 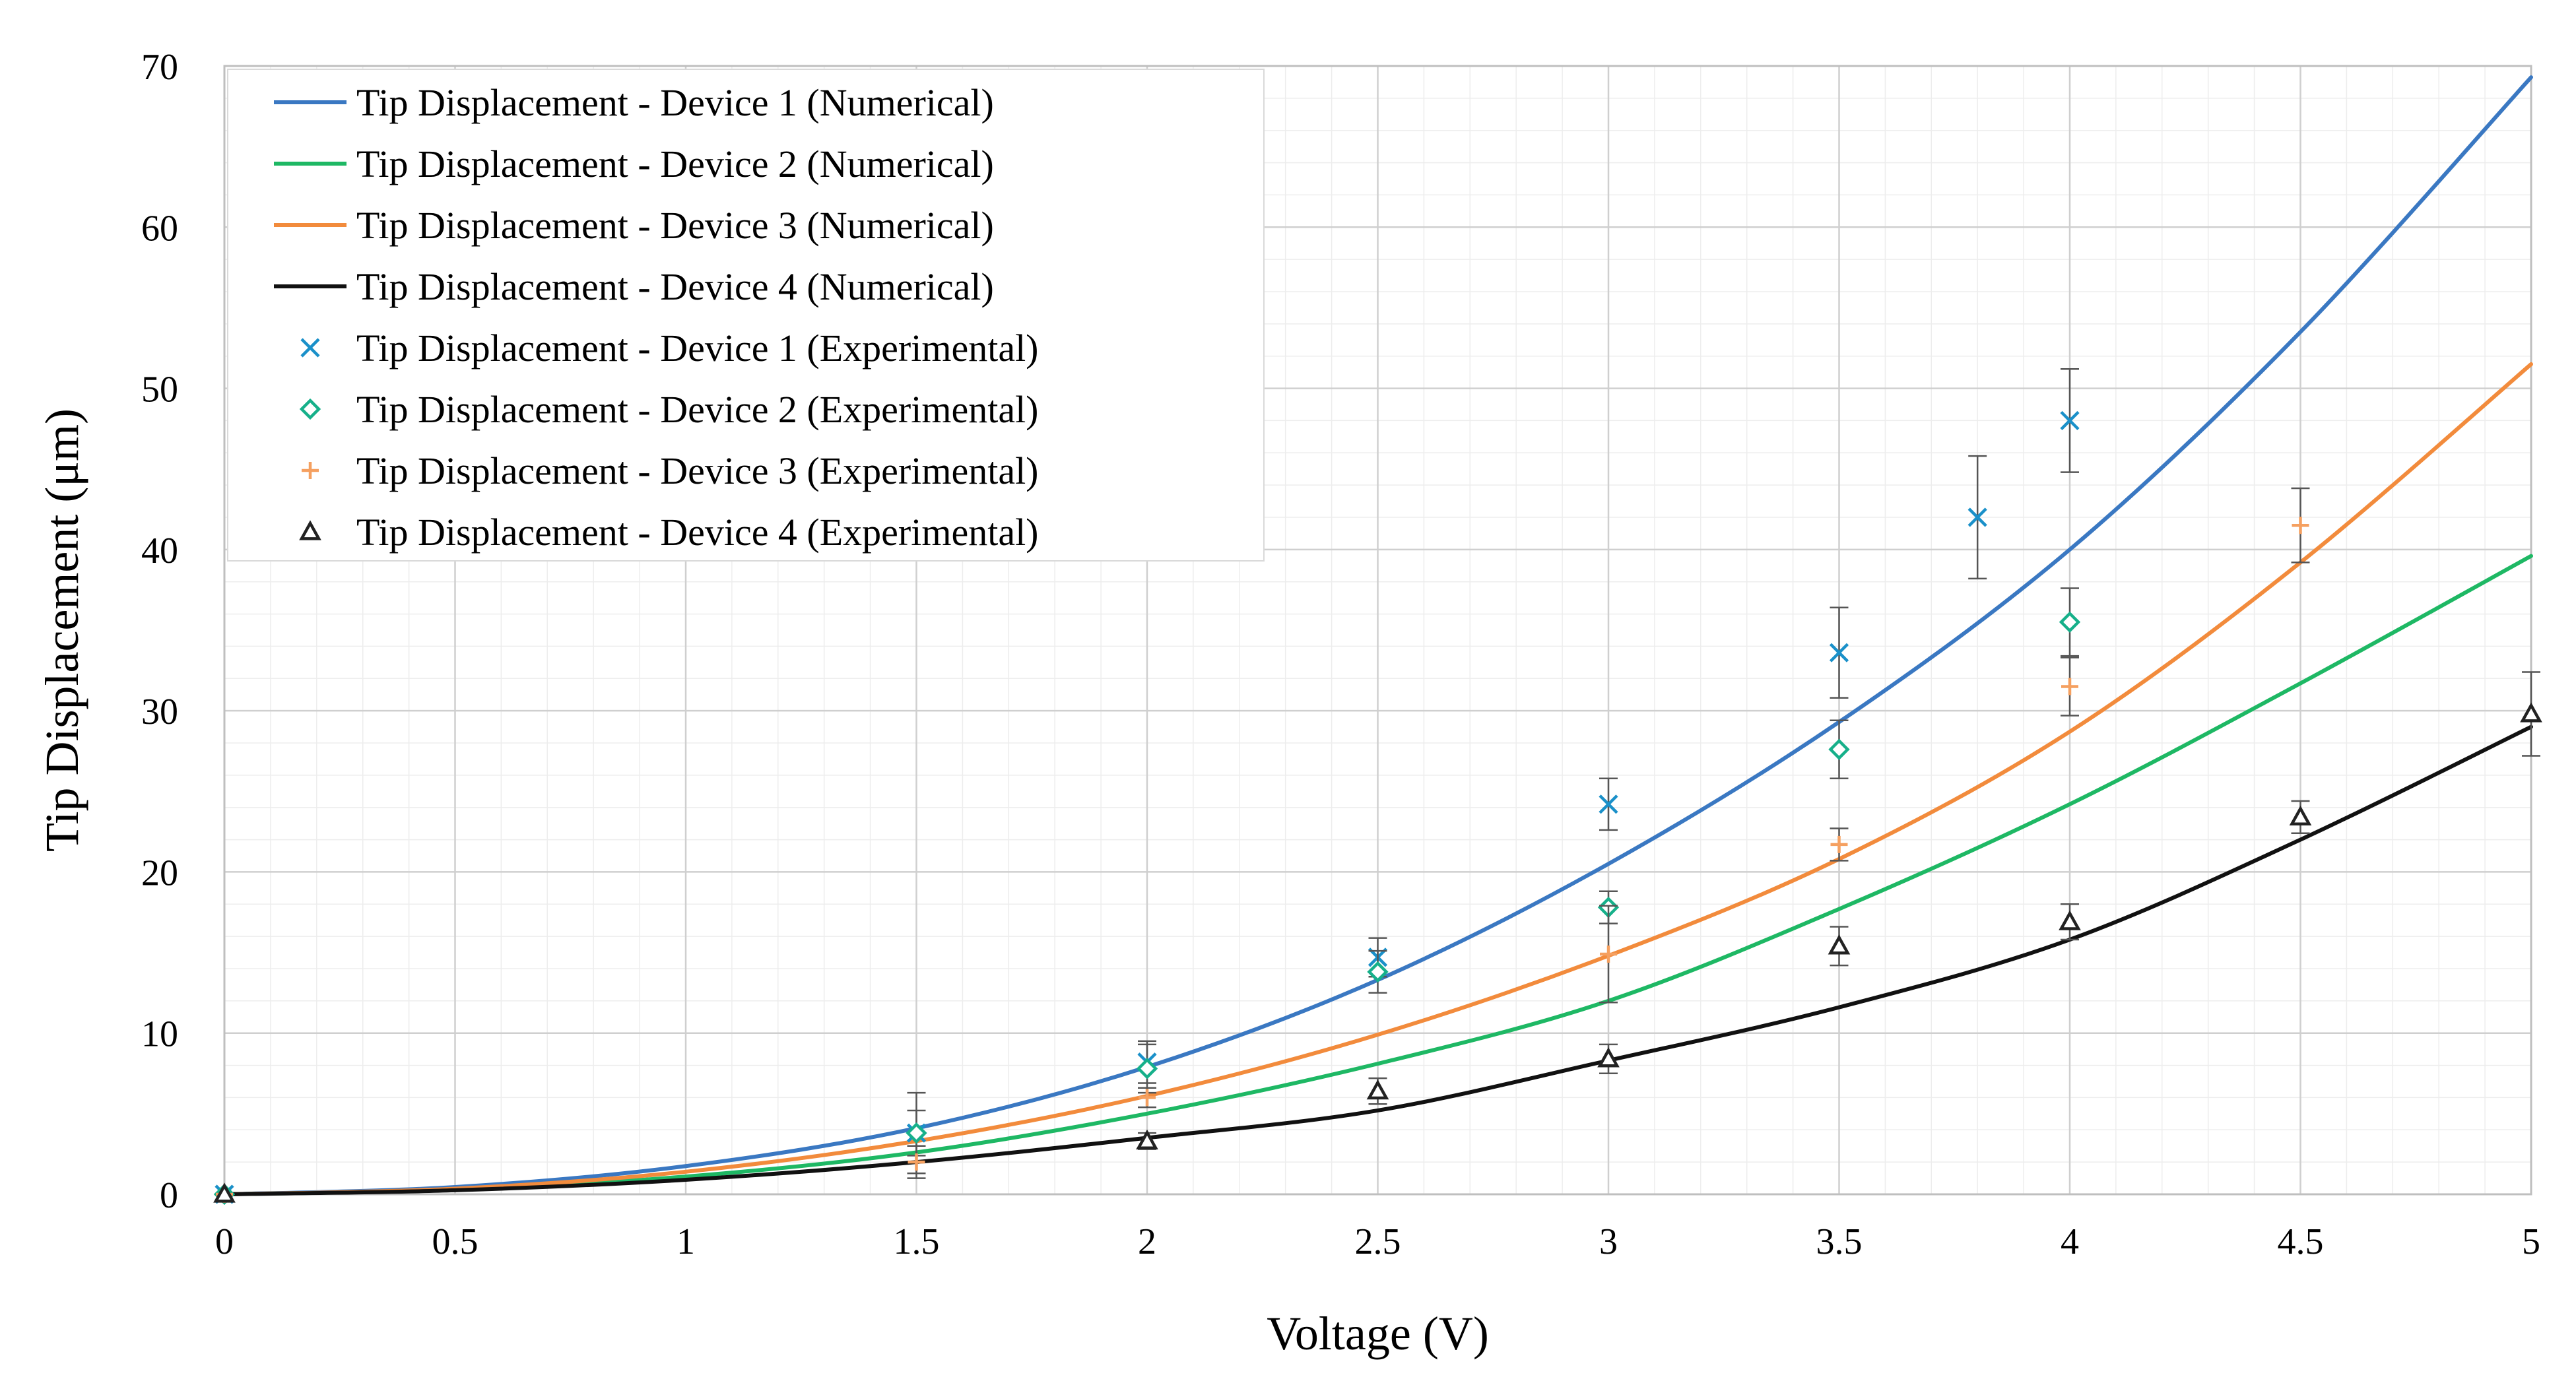 I want to click on x-tick-label: 2.5, so click(x=1378, y=1241).